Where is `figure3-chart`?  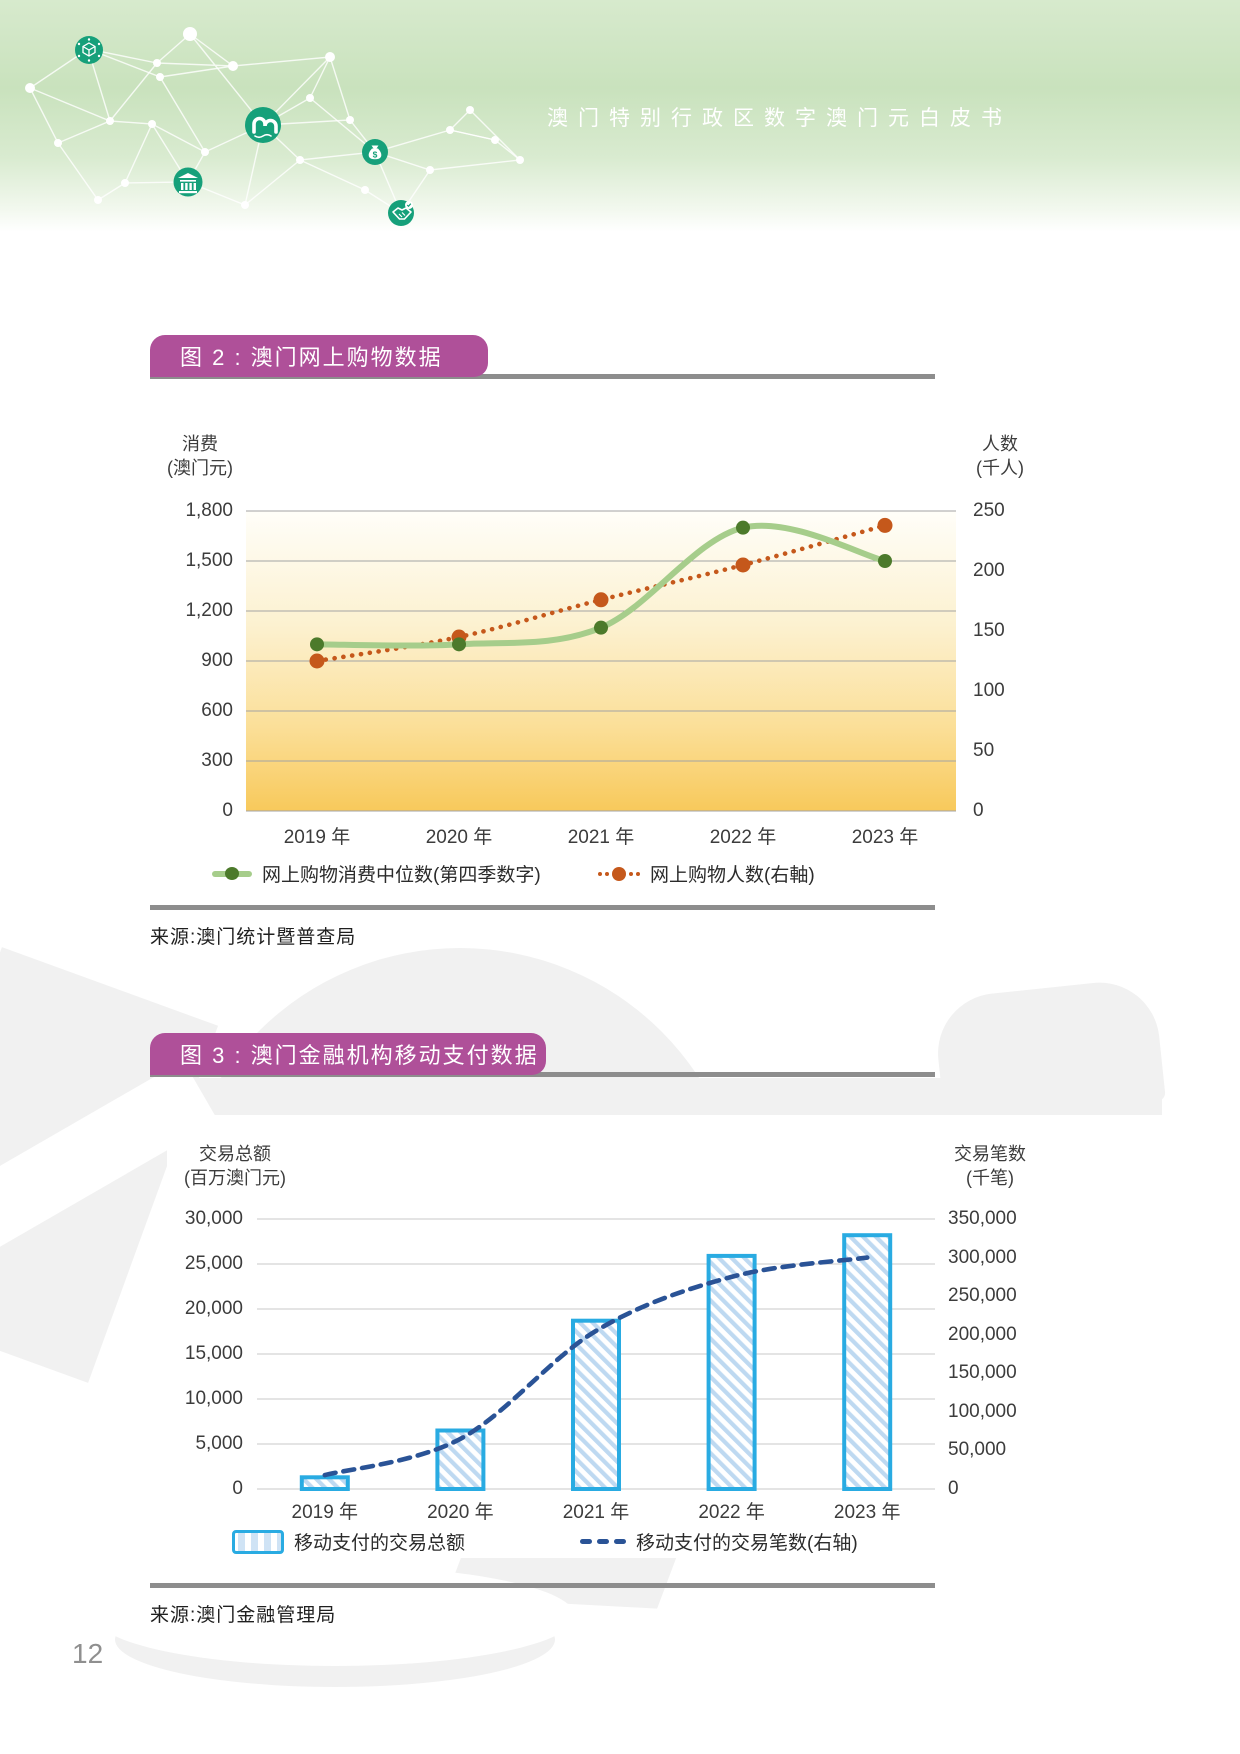 figure3-chart is located at coordinates (596, 1355).